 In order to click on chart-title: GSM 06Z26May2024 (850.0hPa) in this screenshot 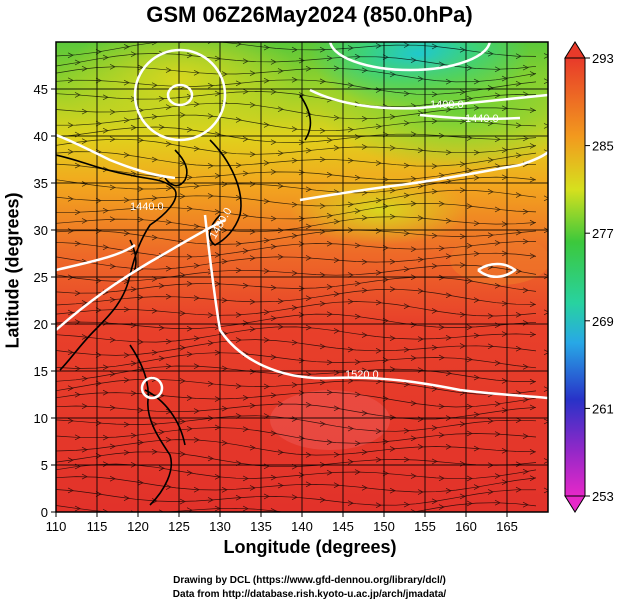, I will do `click(309, 14)`.